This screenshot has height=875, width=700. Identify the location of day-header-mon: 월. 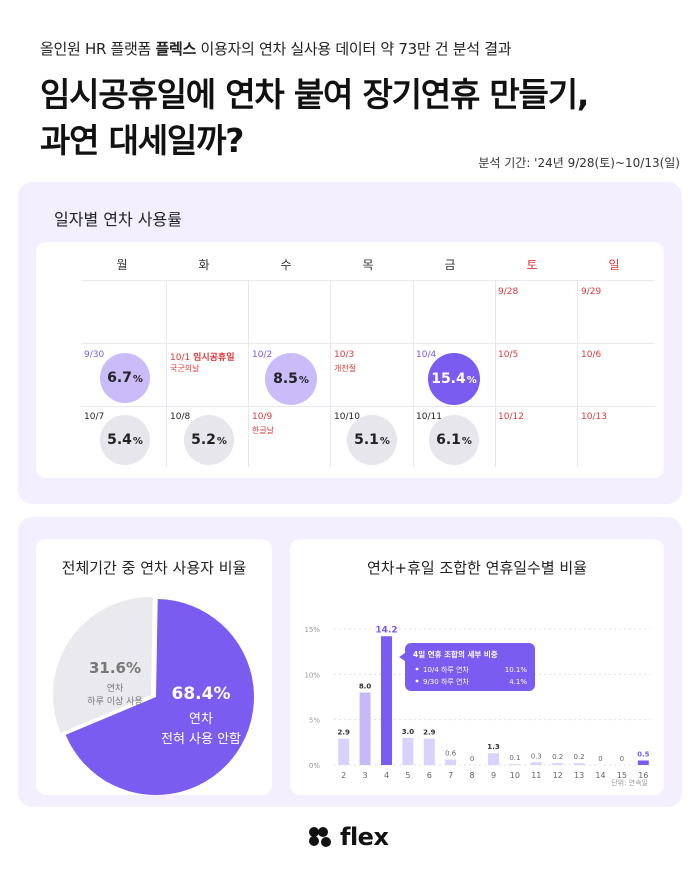
(122, 265).